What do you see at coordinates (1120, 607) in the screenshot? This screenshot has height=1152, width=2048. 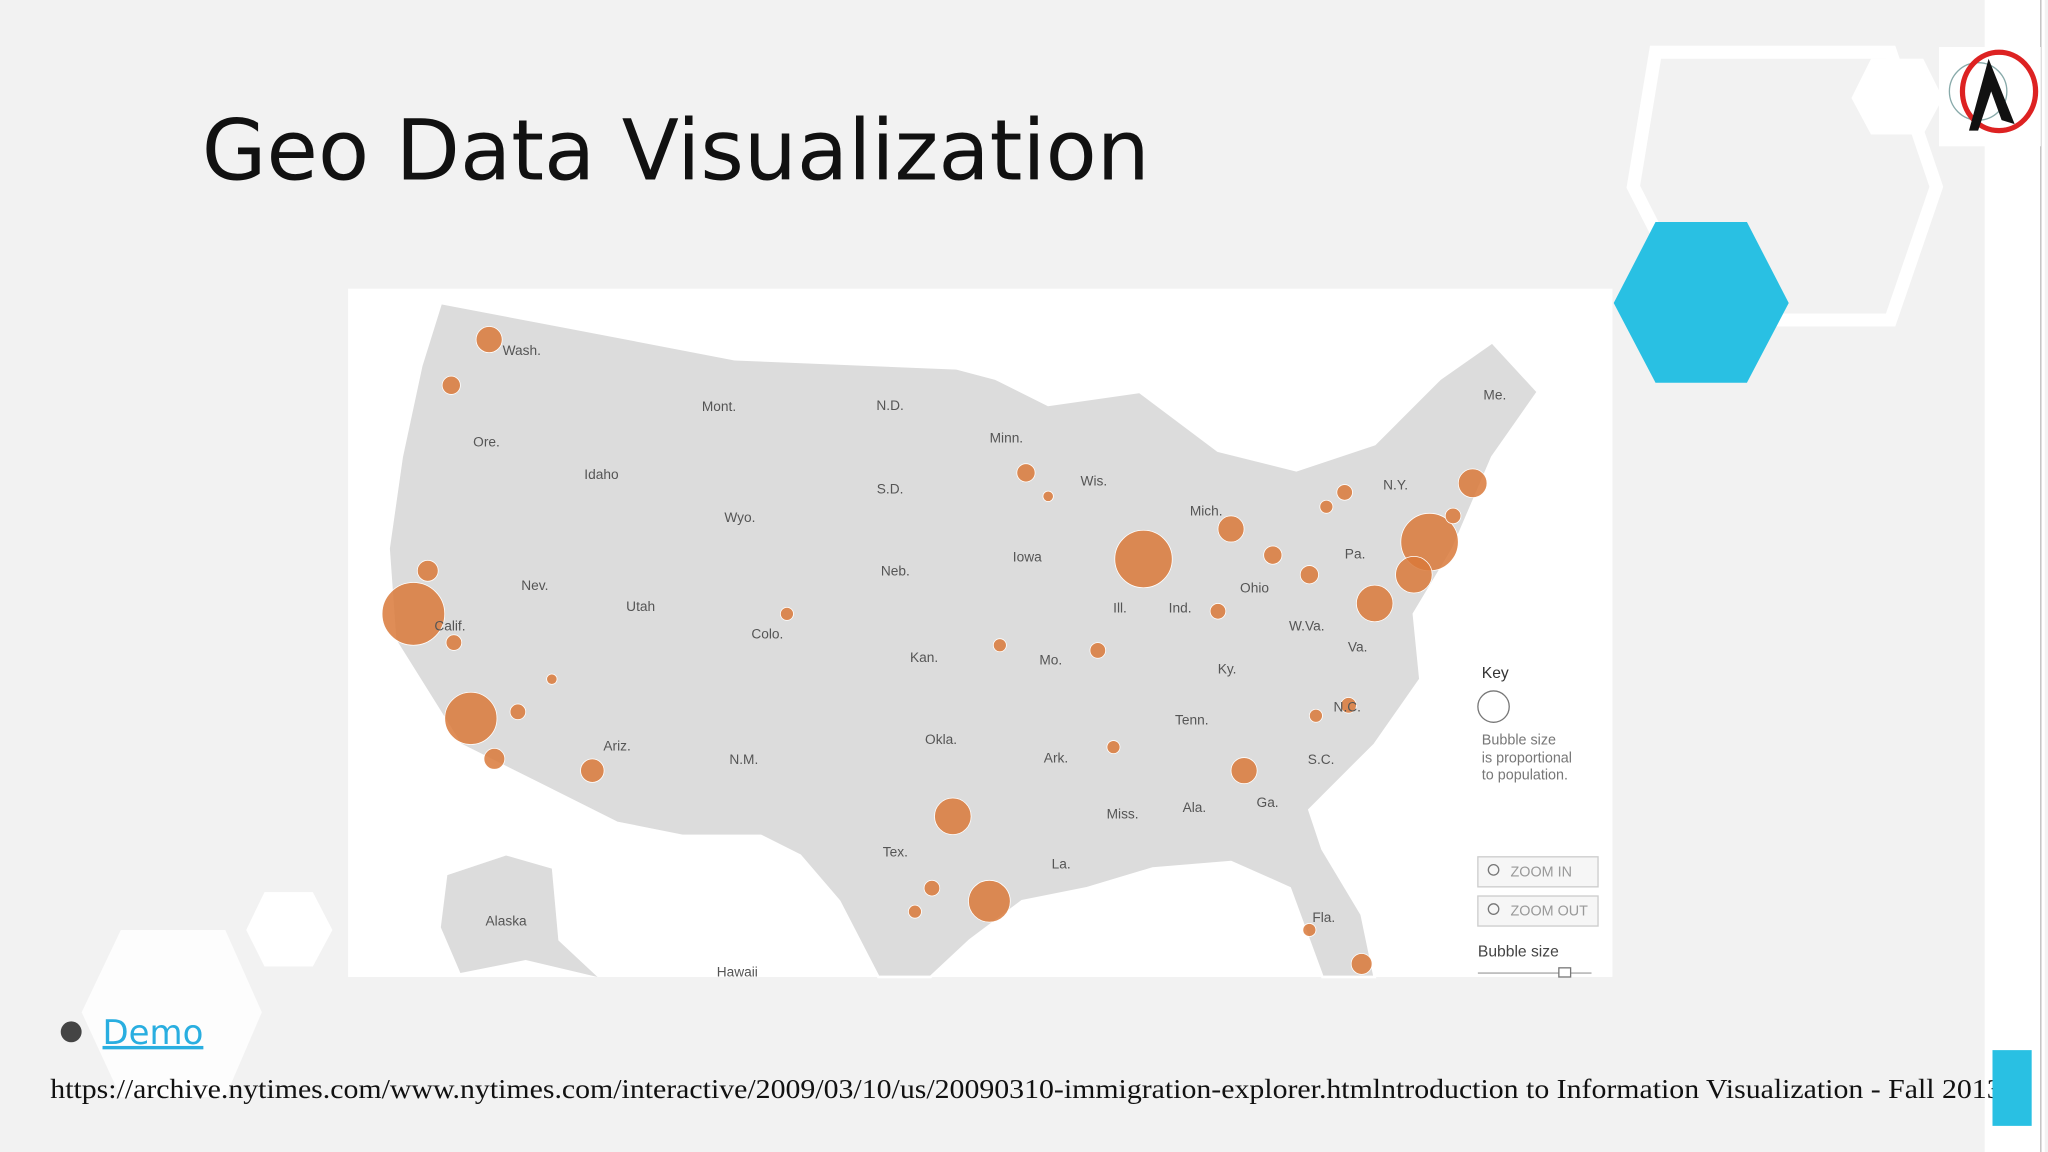 I see `state-label: Ill.` at bounding box center [1120, 607].